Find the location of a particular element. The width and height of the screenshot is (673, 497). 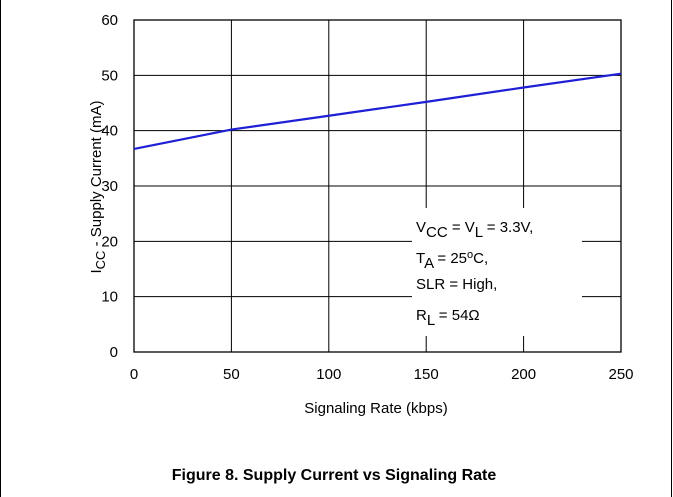

x-tick-label: 0 is located at coordinates (134, 374).